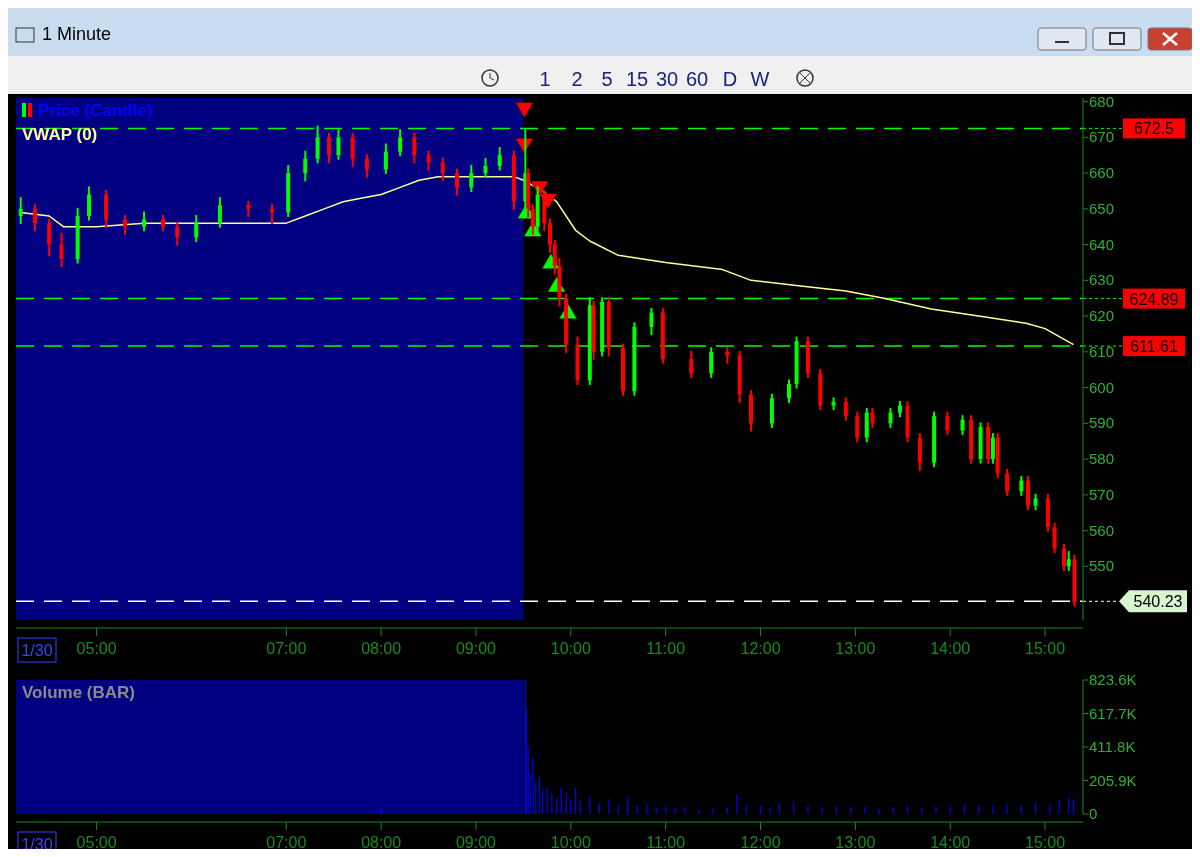  I want to click on text: VWAP (0), so click(60, 134).